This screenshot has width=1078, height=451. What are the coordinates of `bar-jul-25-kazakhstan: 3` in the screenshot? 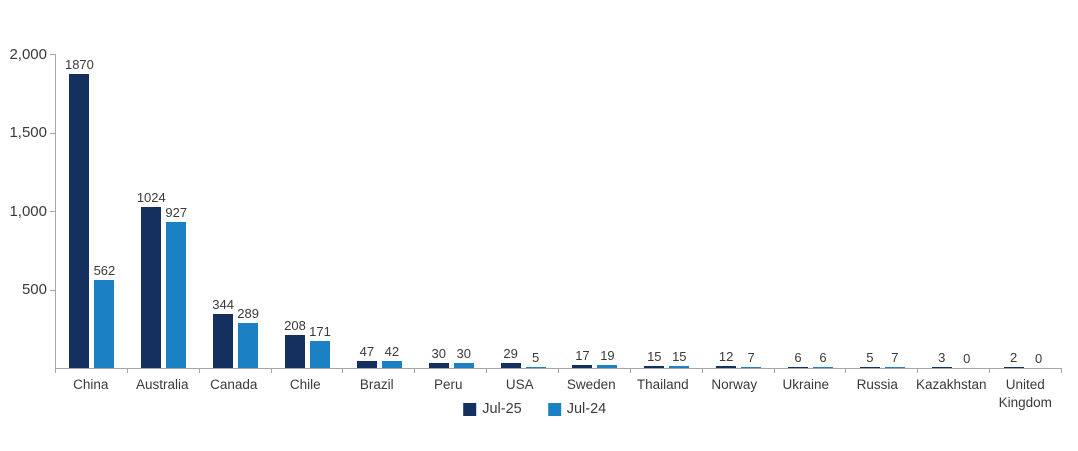 It's located at (941, 359).